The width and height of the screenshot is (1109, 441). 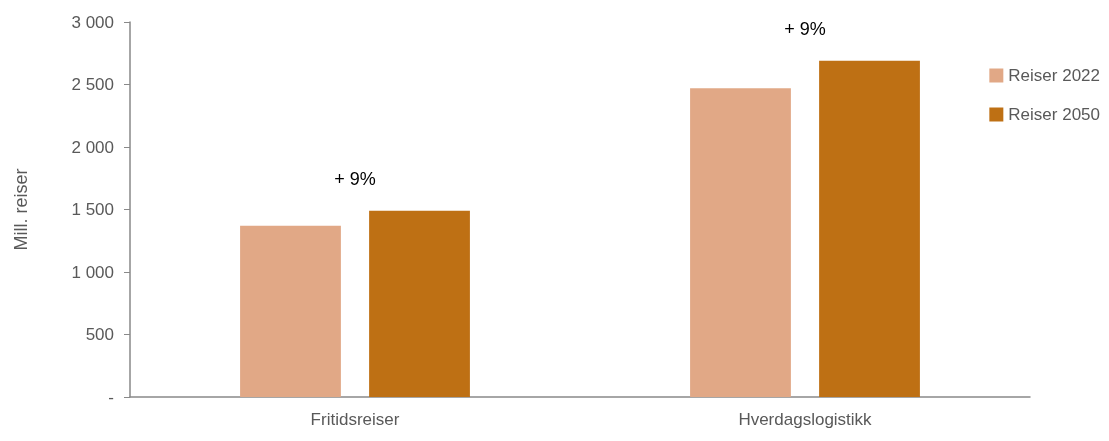 I want to click on x-tick-label: Hverdagslogistikk, so click(x=805, y=419).